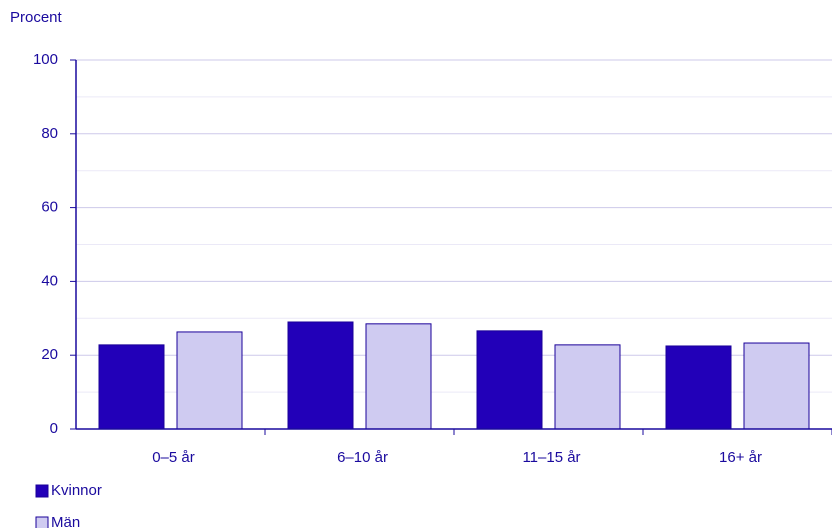 The image size is (832, 528). I want to click on x-tick-label: 0–5 år, so click(173, 457).